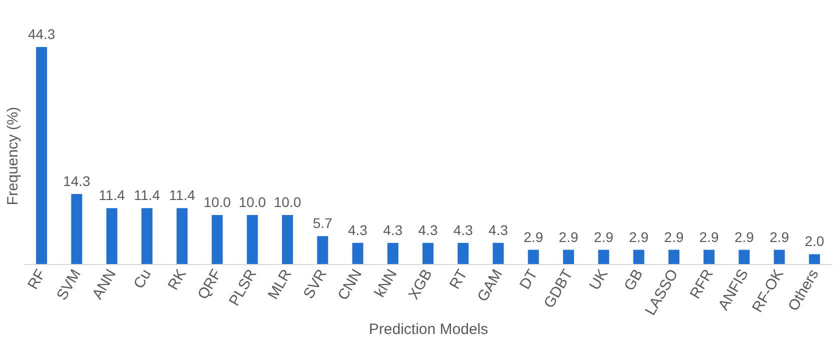 Image resolution: width=837 pixels, height=342 pixels. What do you see at coordinates (177, 280) in the screenshot?
I see `x-tick-label: RK` at bounding box center [177, 280].